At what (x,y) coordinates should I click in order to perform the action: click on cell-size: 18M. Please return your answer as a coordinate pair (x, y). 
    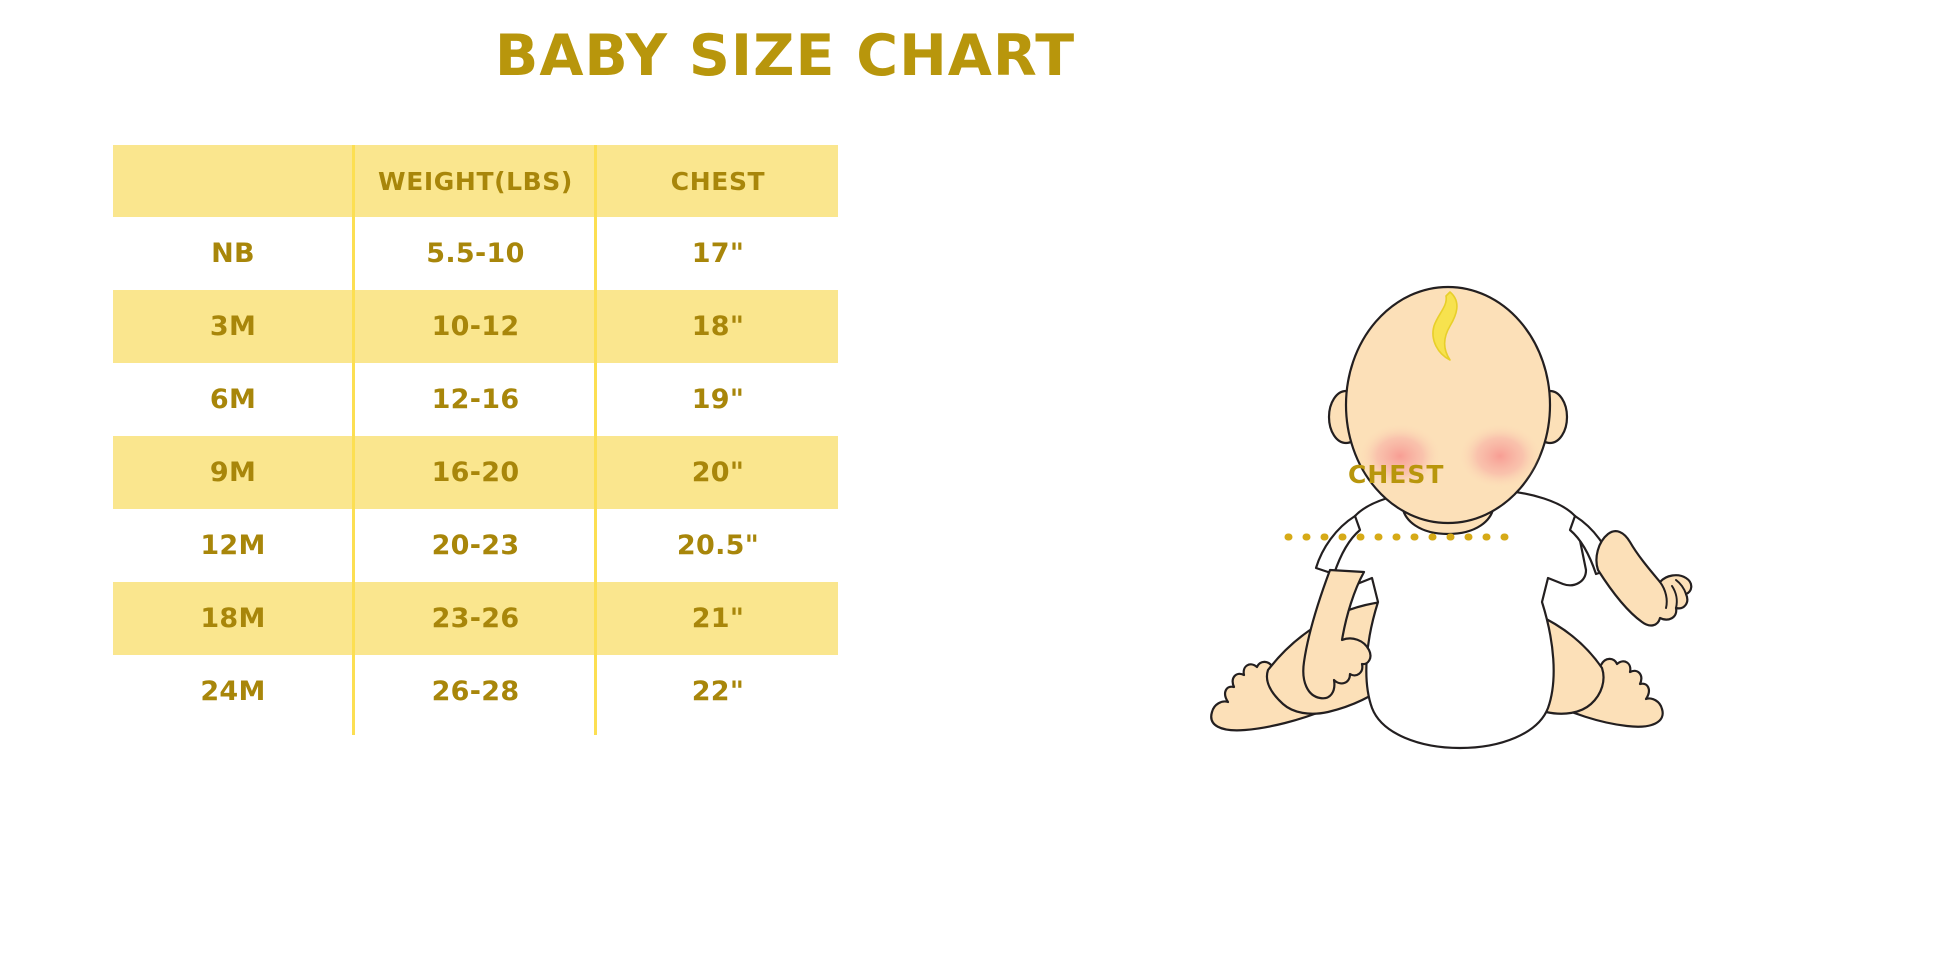
    Looking at the image, I should click on (233, 618).